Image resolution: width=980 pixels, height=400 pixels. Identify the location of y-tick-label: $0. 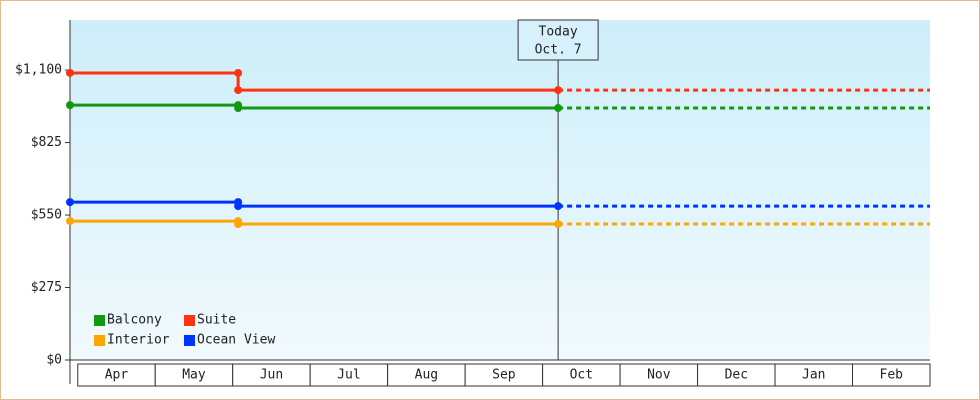
(54, 360).